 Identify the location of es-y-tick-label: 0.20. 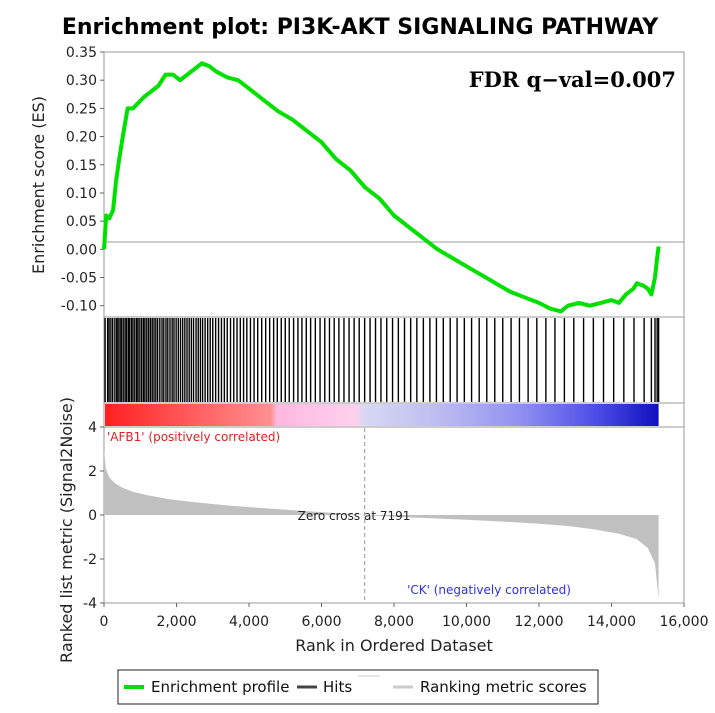
(81, 138).